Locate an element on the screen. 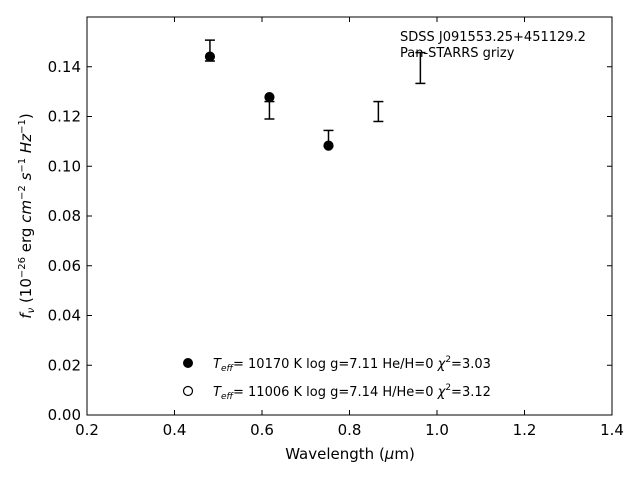 This screenshot has width=640, height=480. legend-marker-filled is located at coordinates (188, 363).